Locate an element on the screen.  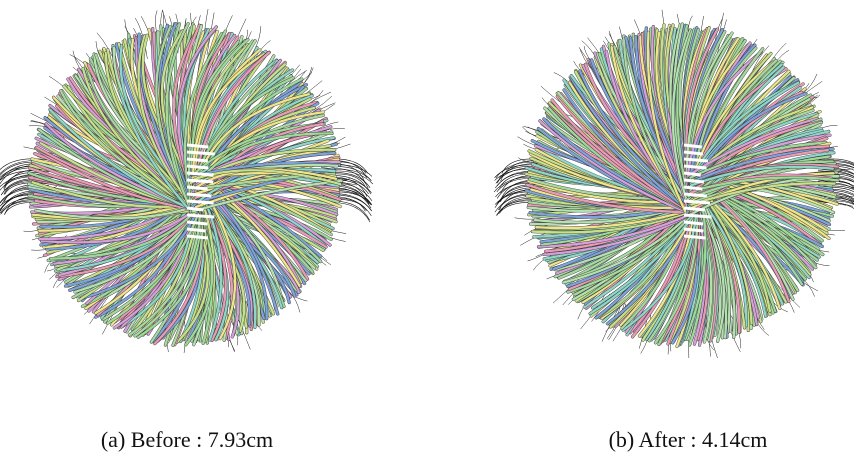
caption: (a) Before : 7.93cm is located at coordinates (187, 439).